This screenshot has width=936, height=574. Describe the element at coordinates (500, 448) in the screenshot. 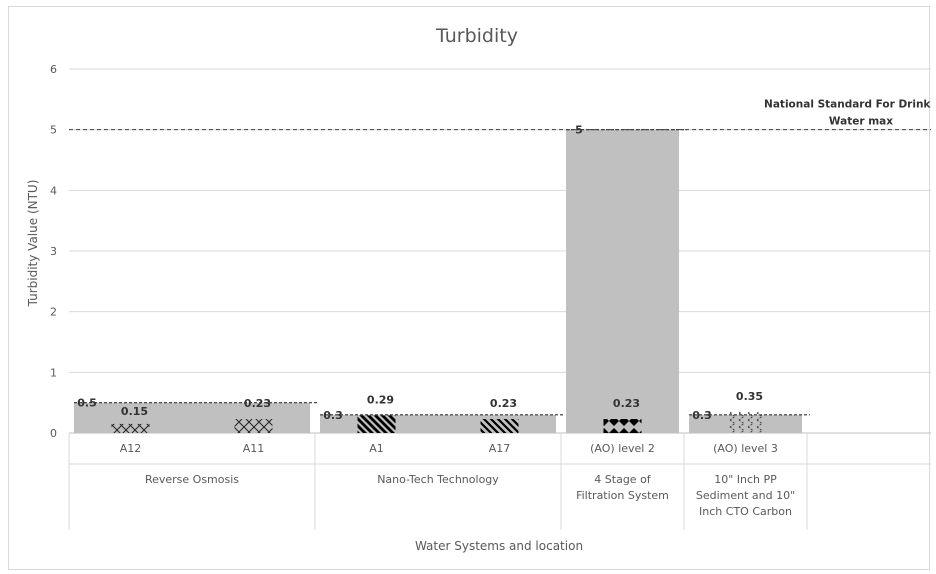

I see `category-label: A17` at that location.